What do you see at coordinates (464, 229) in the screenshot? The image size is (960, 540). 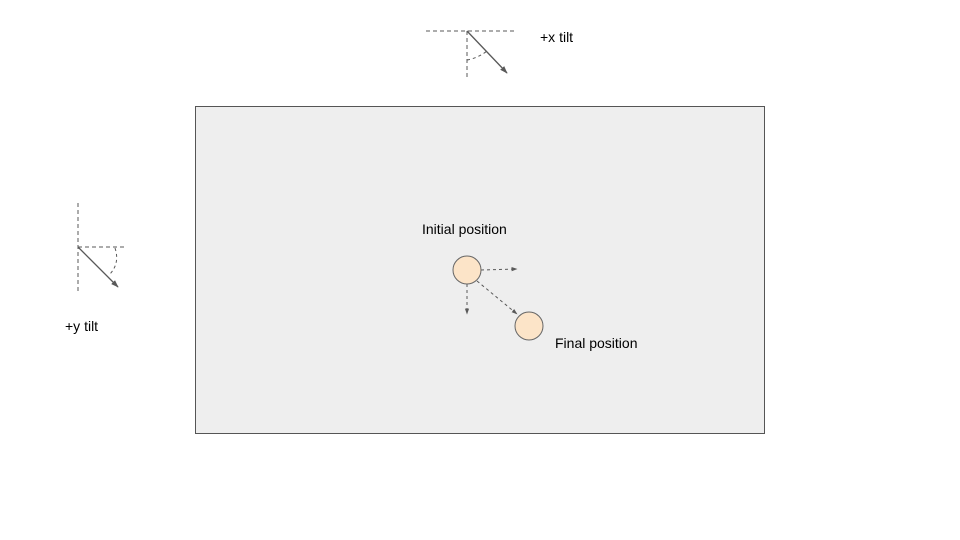 I see `initial-position-label: Initial position` at bounding box center [464, 229].